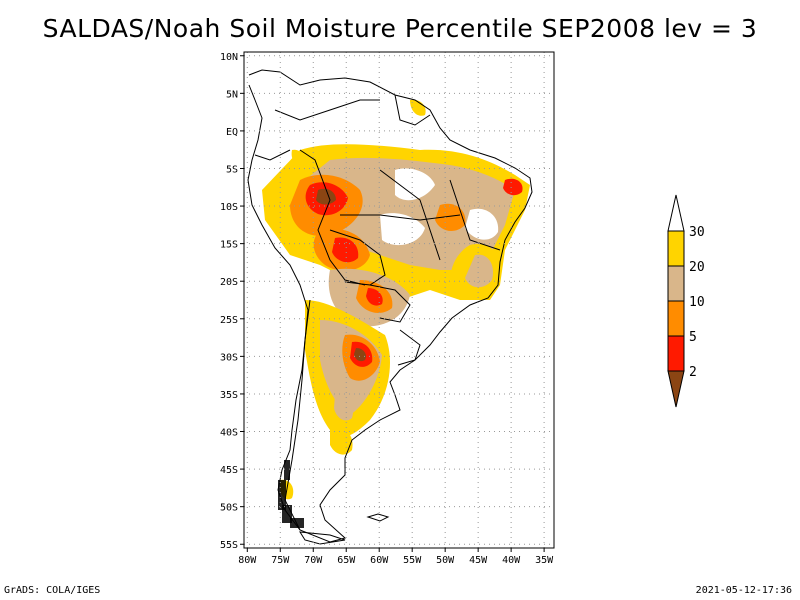 The image size is (800, 600). What do you see at coordinates (327, 110) in the screenshot?
I see `border-colombia-venezuela` at bounding box center [327, 110].